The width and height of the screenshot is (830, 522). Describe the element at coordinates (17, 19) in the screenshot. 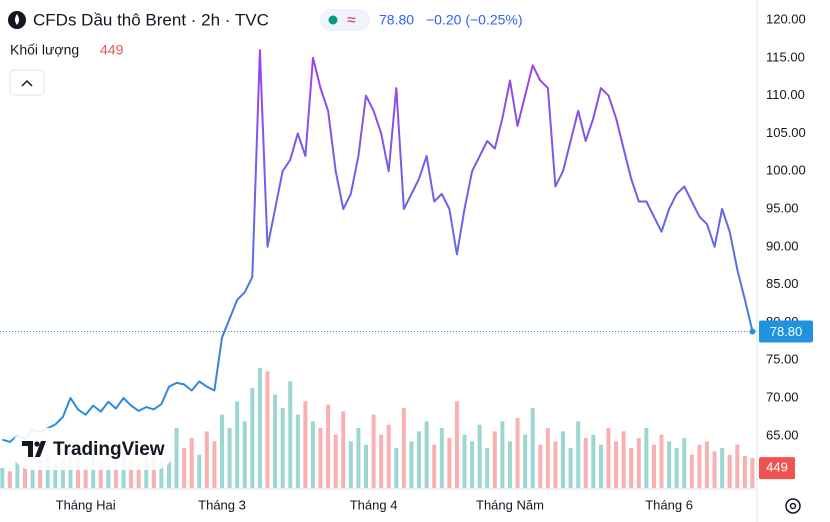

I see `drop-icon` at that location.